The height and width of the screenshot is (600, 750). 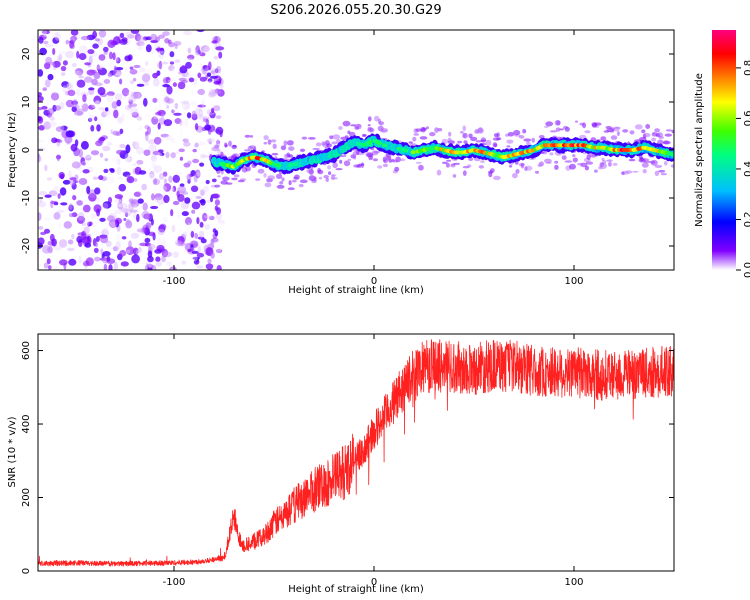 I want to click on snr-y-tick-label: 0, so click(x=26, y=571).